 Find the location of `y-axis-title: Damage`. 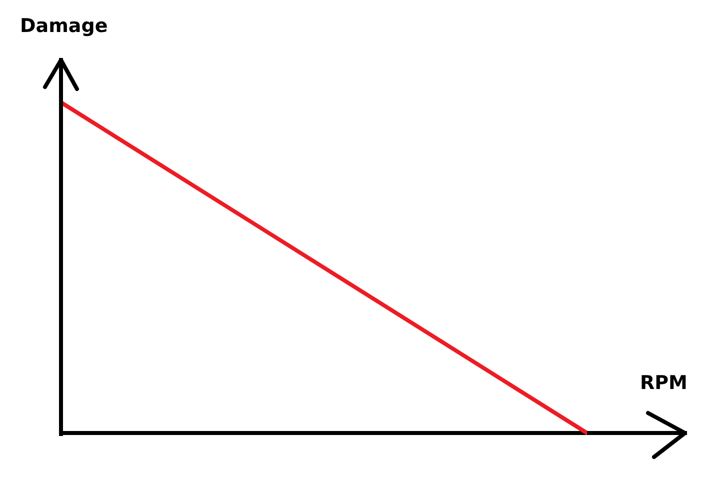

y-axis-title: Damage is located at coordinates (64, 26).